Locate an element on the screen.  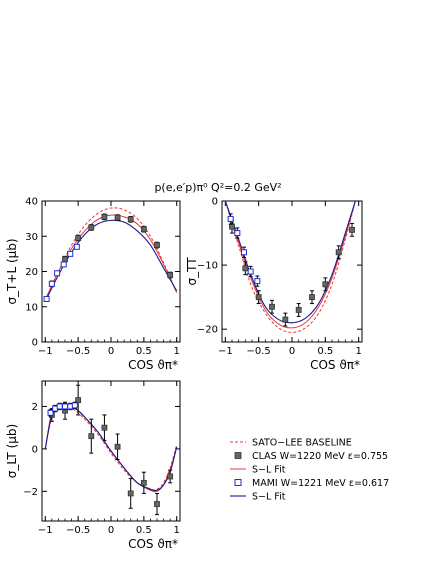
curves is located at coordinates (111, 254).